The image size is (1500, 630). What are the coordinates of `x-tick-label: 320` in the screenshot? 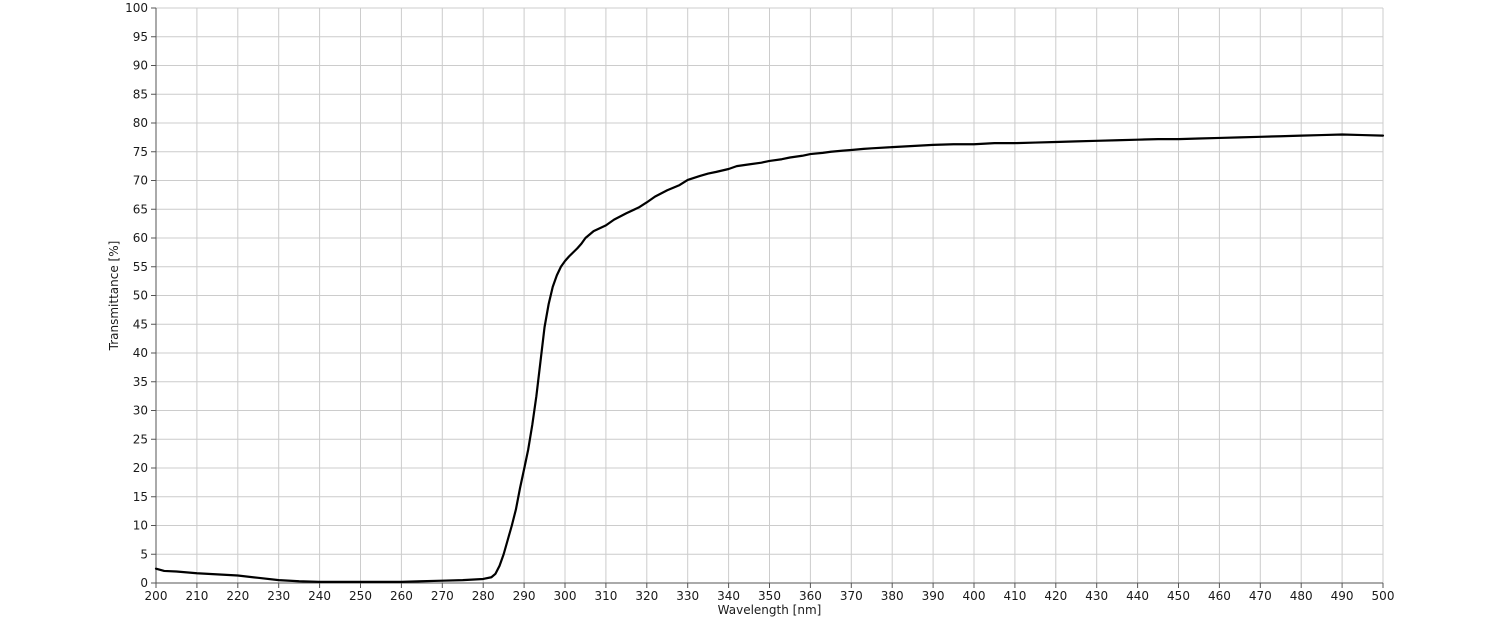 It's located at (646, 596).